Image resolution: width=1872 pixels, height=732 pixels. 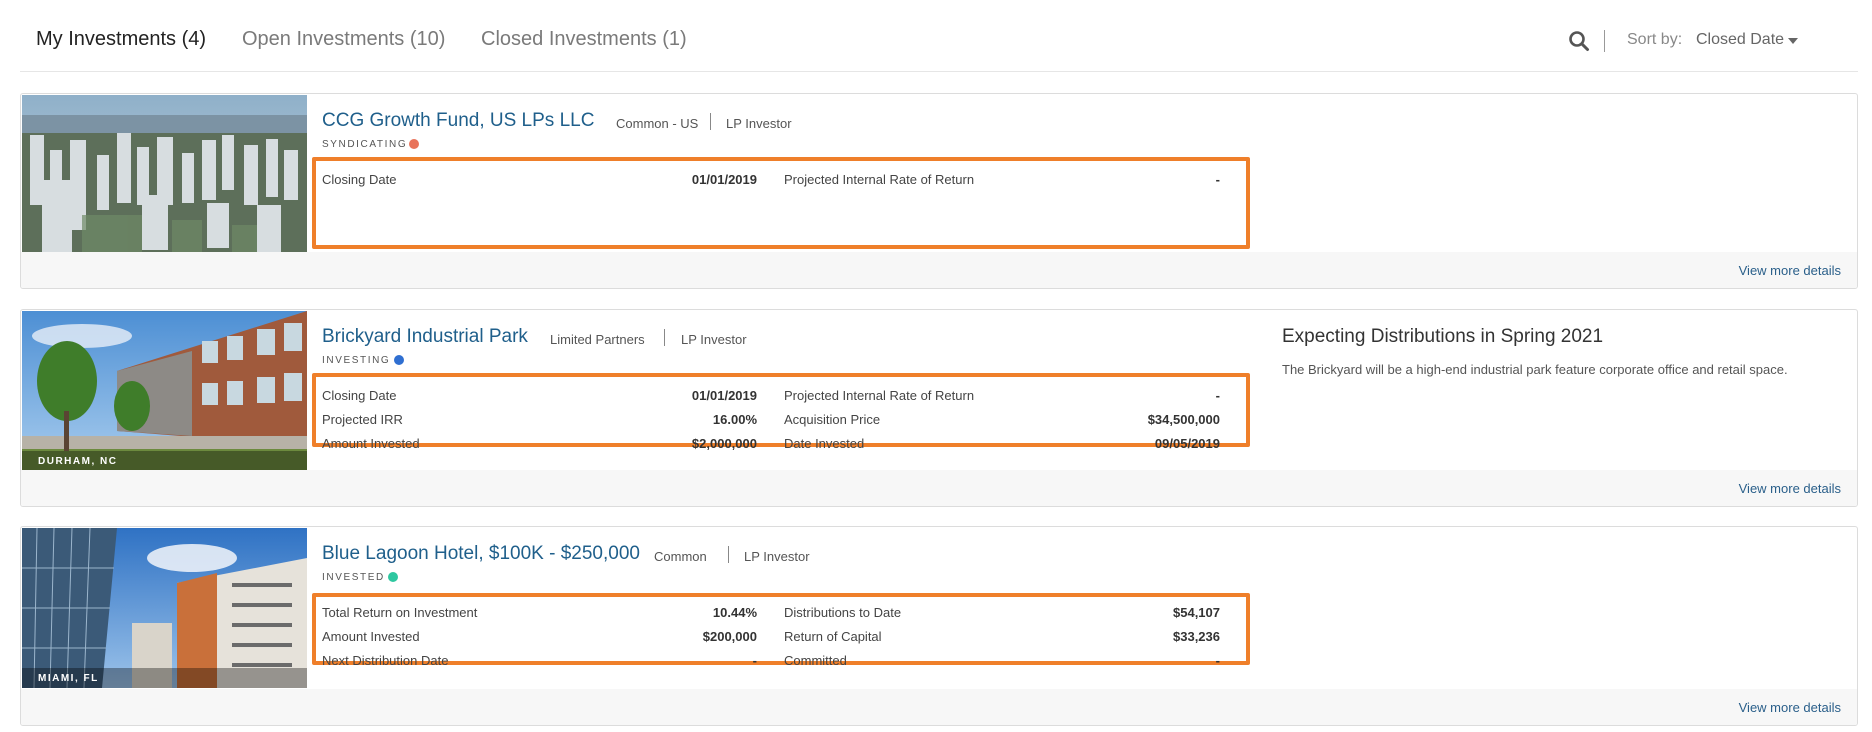 What do you see at coordinates (680, 556) in the screenshot?
I see `share-class: Common` at bounding box center [680, 556].